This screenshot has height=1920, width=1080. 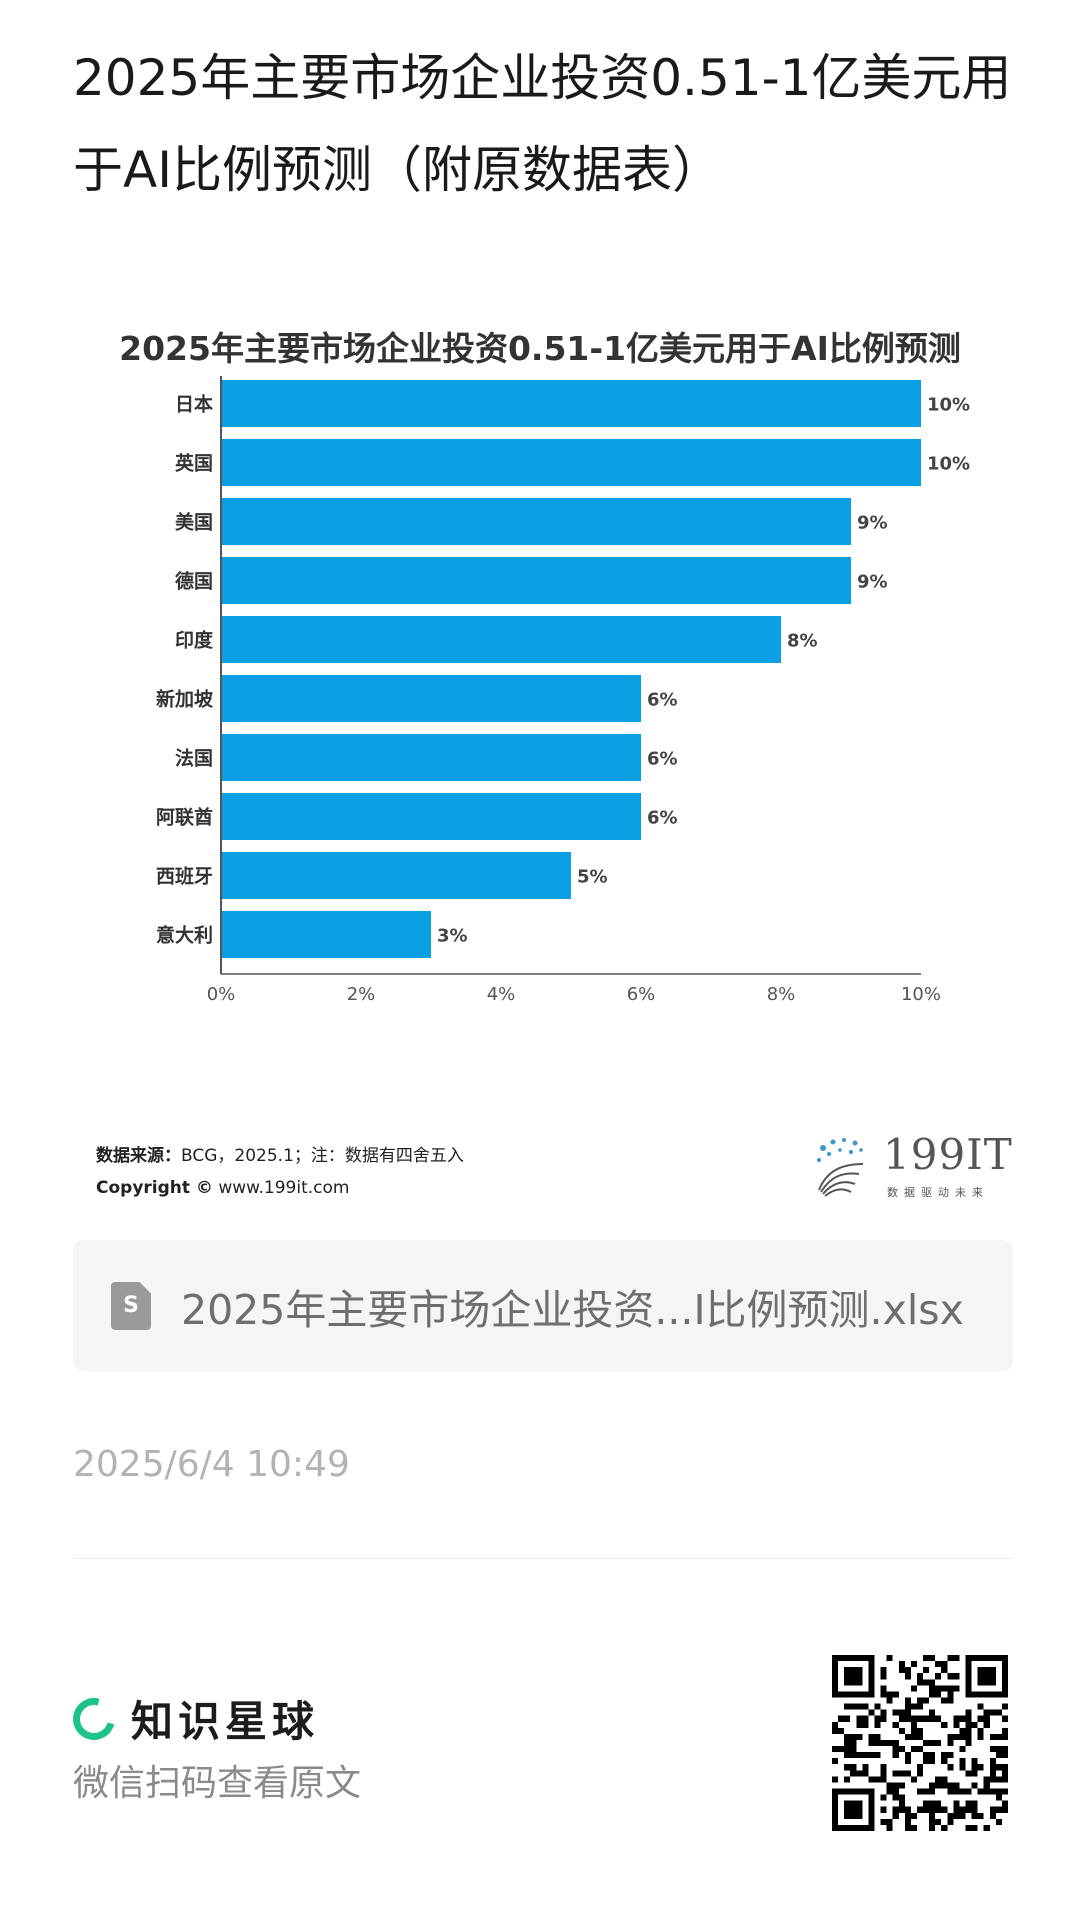 I want to click on chart-title: 2025年主要市场企业投资0.51-1亿美元用于AI比例预测, so click(x=540, y=348).